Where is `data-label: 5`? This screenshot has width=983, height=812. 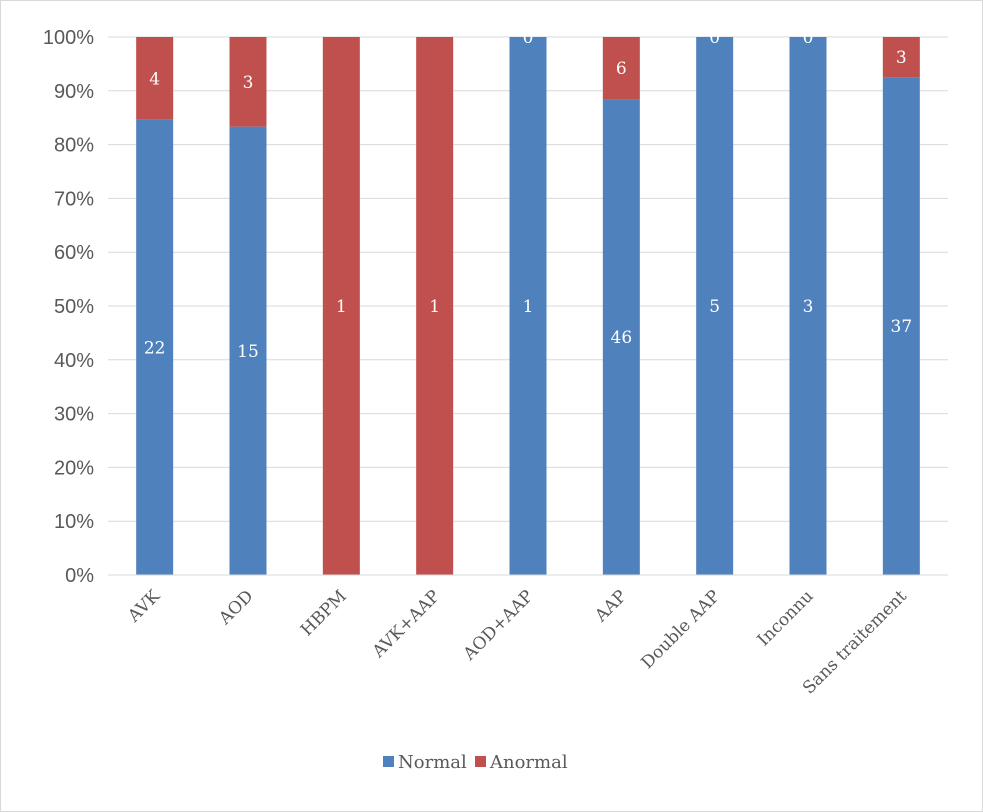
data-label: 5 is located at coordinates (714, 307).